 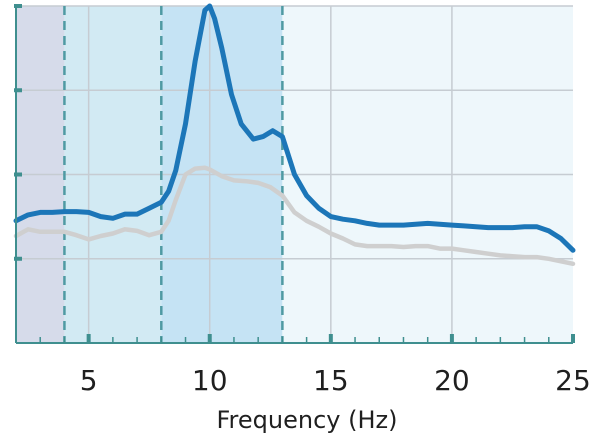 I want to click on x-tick-label-2: 15, so click(x=331, y=380).